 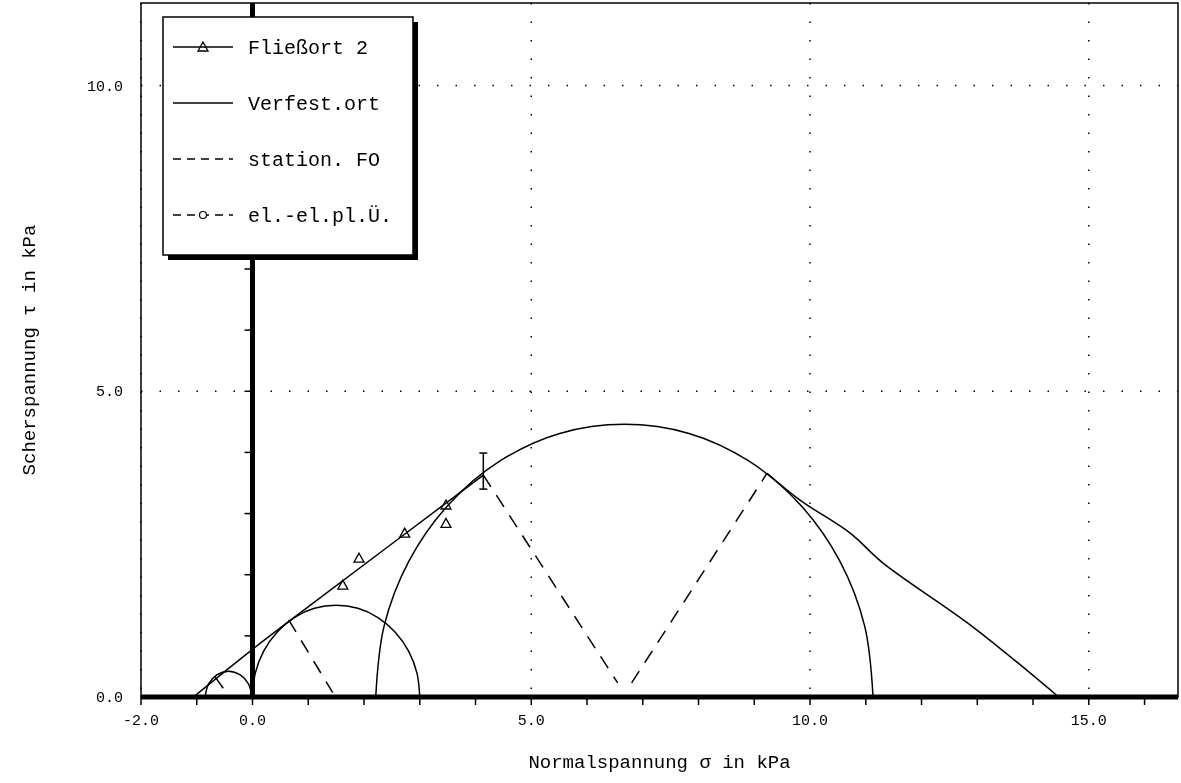 What do you see at coordinates (30, 350) in the screenshot?
I see `y-axis-title: Scherspannung τ in kPa` at bounding box center [30, 350].